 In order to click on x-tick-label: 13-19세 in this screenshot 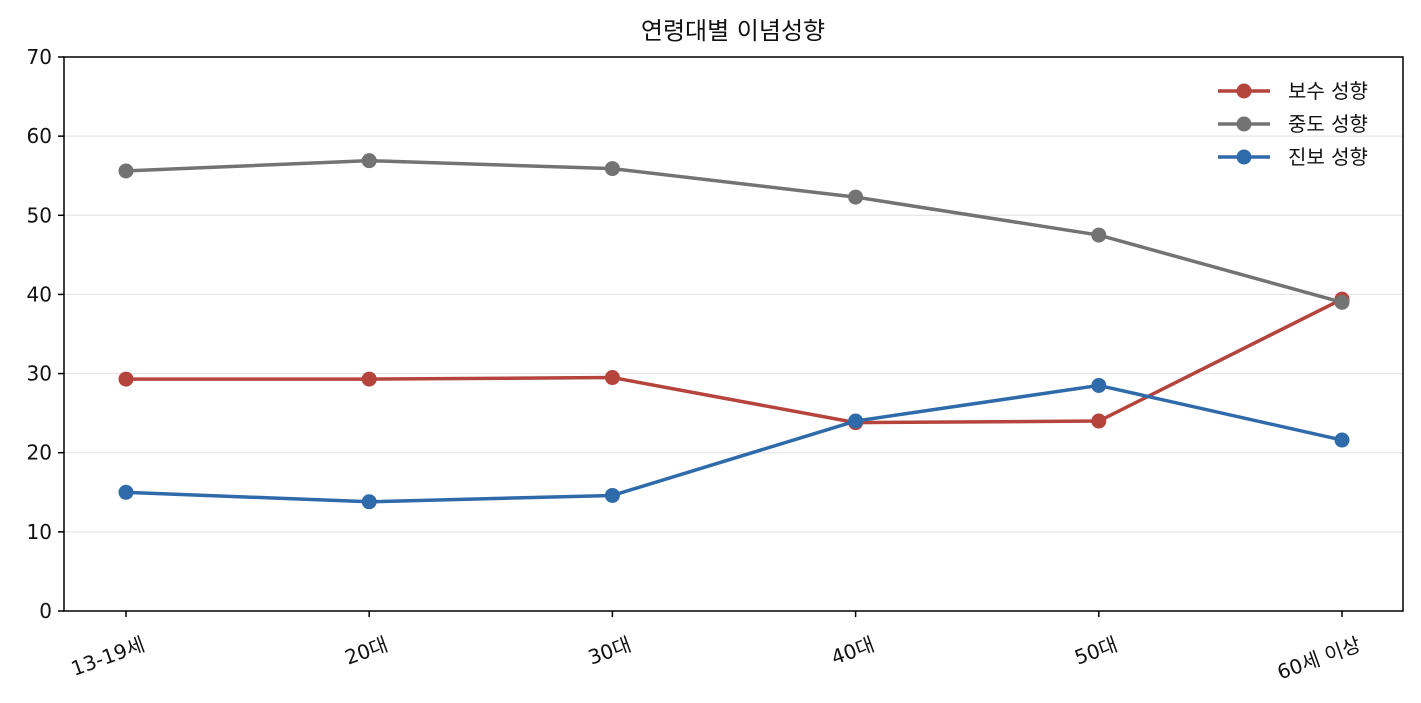, I will do `click(108, 656)`.